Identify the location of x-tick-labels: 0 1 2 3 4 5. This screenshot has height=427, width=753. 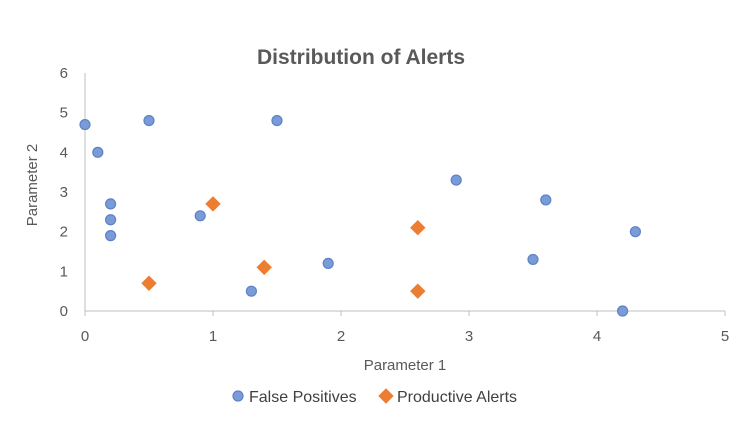
(405, 328).